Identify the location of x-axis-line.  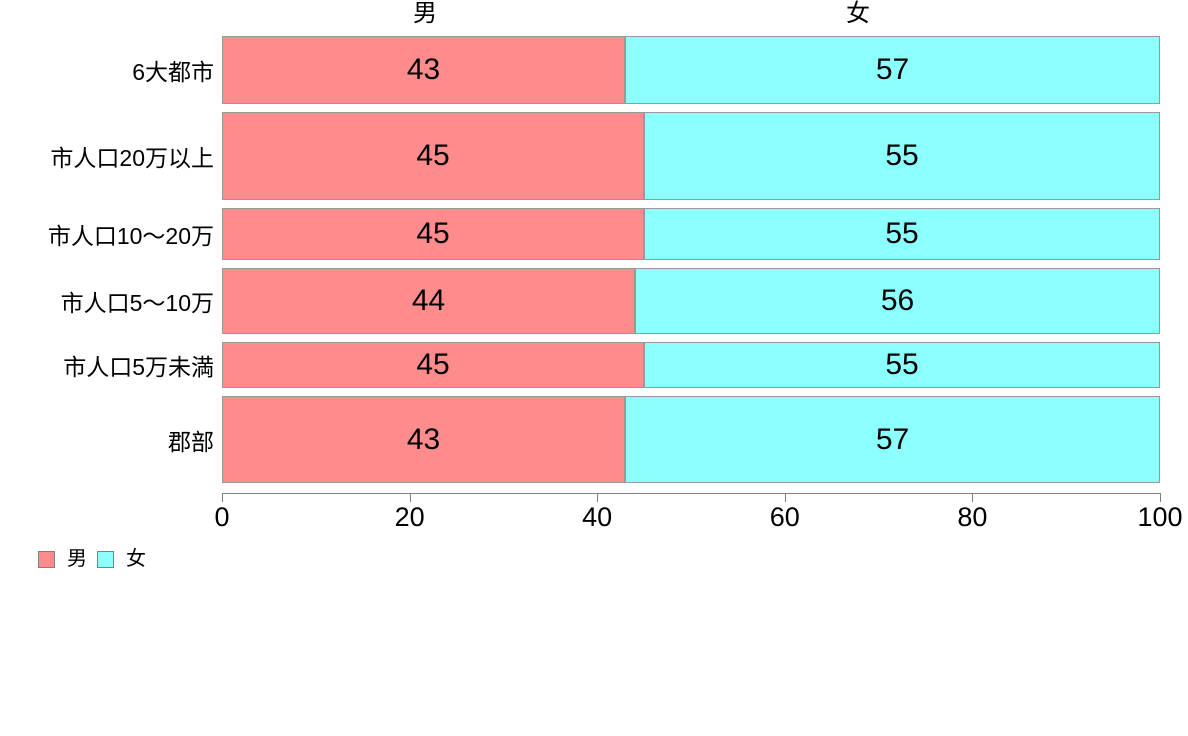
(691, 493).